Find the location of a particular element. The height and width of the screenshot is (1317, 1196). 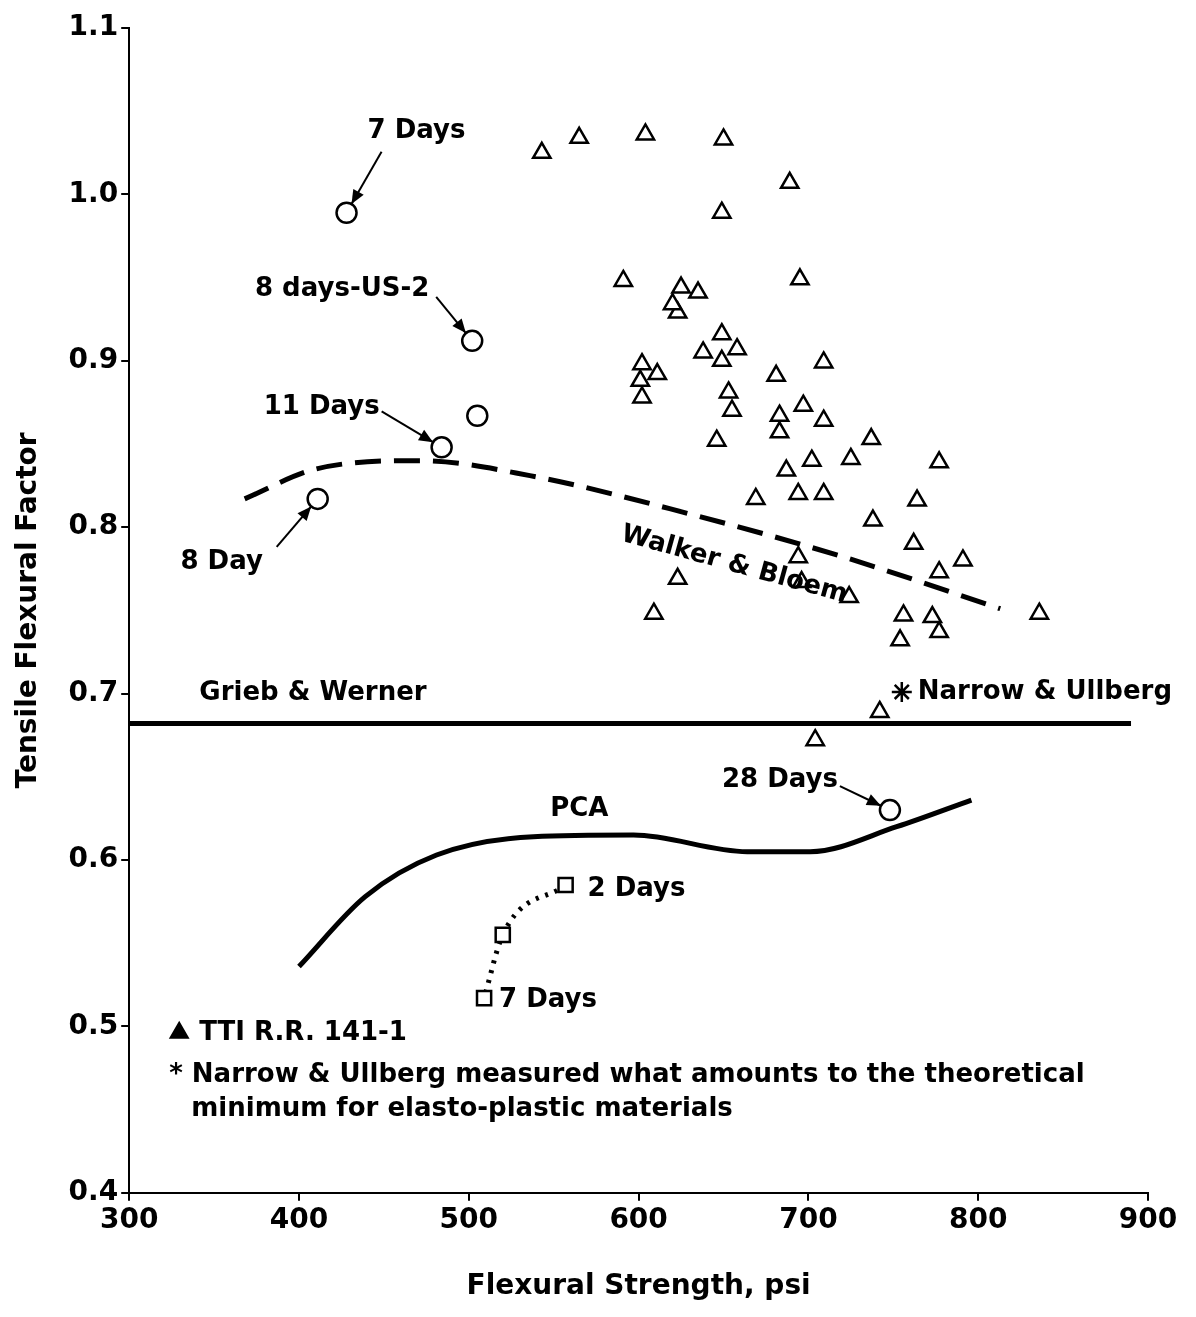

y-axis-title: Tensile Flexural Factor is located at coordinates (27, 610).